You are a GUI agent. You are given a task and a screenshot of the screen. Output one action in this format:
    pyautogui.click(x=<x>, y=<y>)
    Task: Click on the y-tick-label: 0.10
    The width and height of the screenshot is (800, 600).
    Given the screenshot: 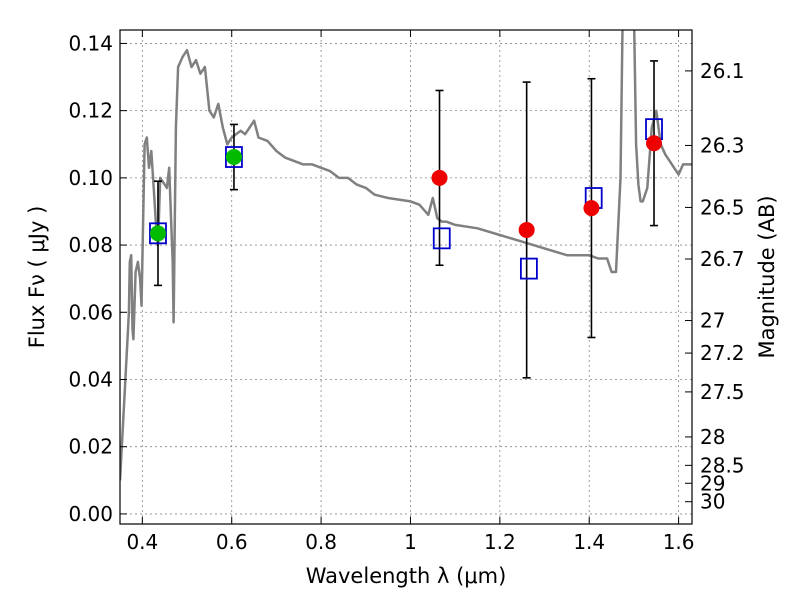 What is the action you would take?
    pyautogui.click(x=90, y=178)
    